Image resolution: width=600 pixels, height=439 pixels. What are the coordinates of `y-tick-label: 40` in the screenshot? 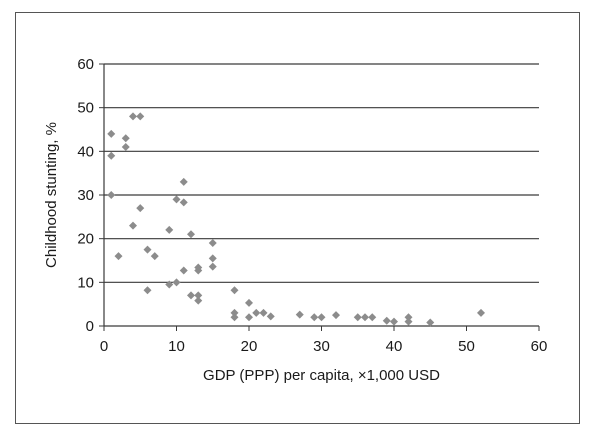 It's located at (85, 151).